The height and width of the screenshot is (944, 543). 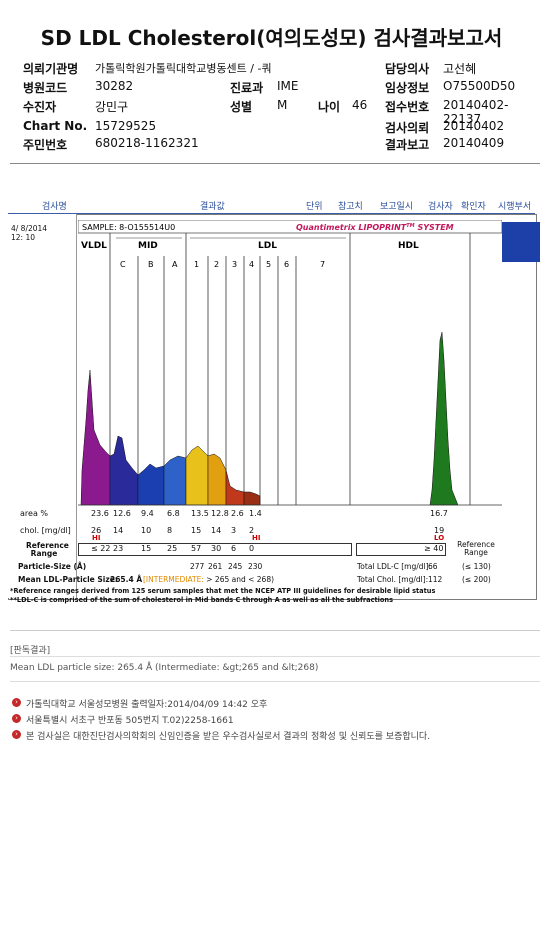 What do you see at coordinates (148, 246) in the screenshot?
I see `band-mid: MID` at bounding box center [148, 246].